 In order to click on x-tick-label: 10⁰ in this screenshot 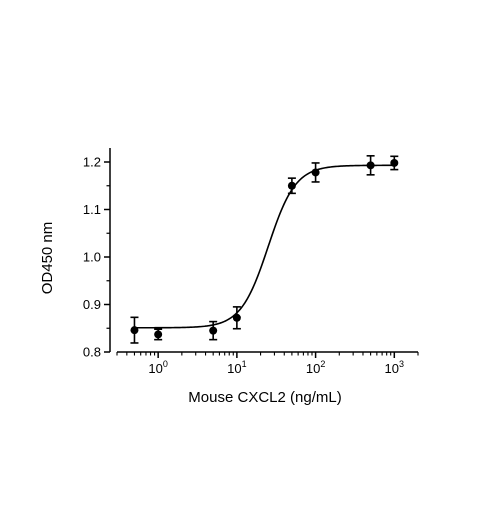, I will do `click(157, 367)`.